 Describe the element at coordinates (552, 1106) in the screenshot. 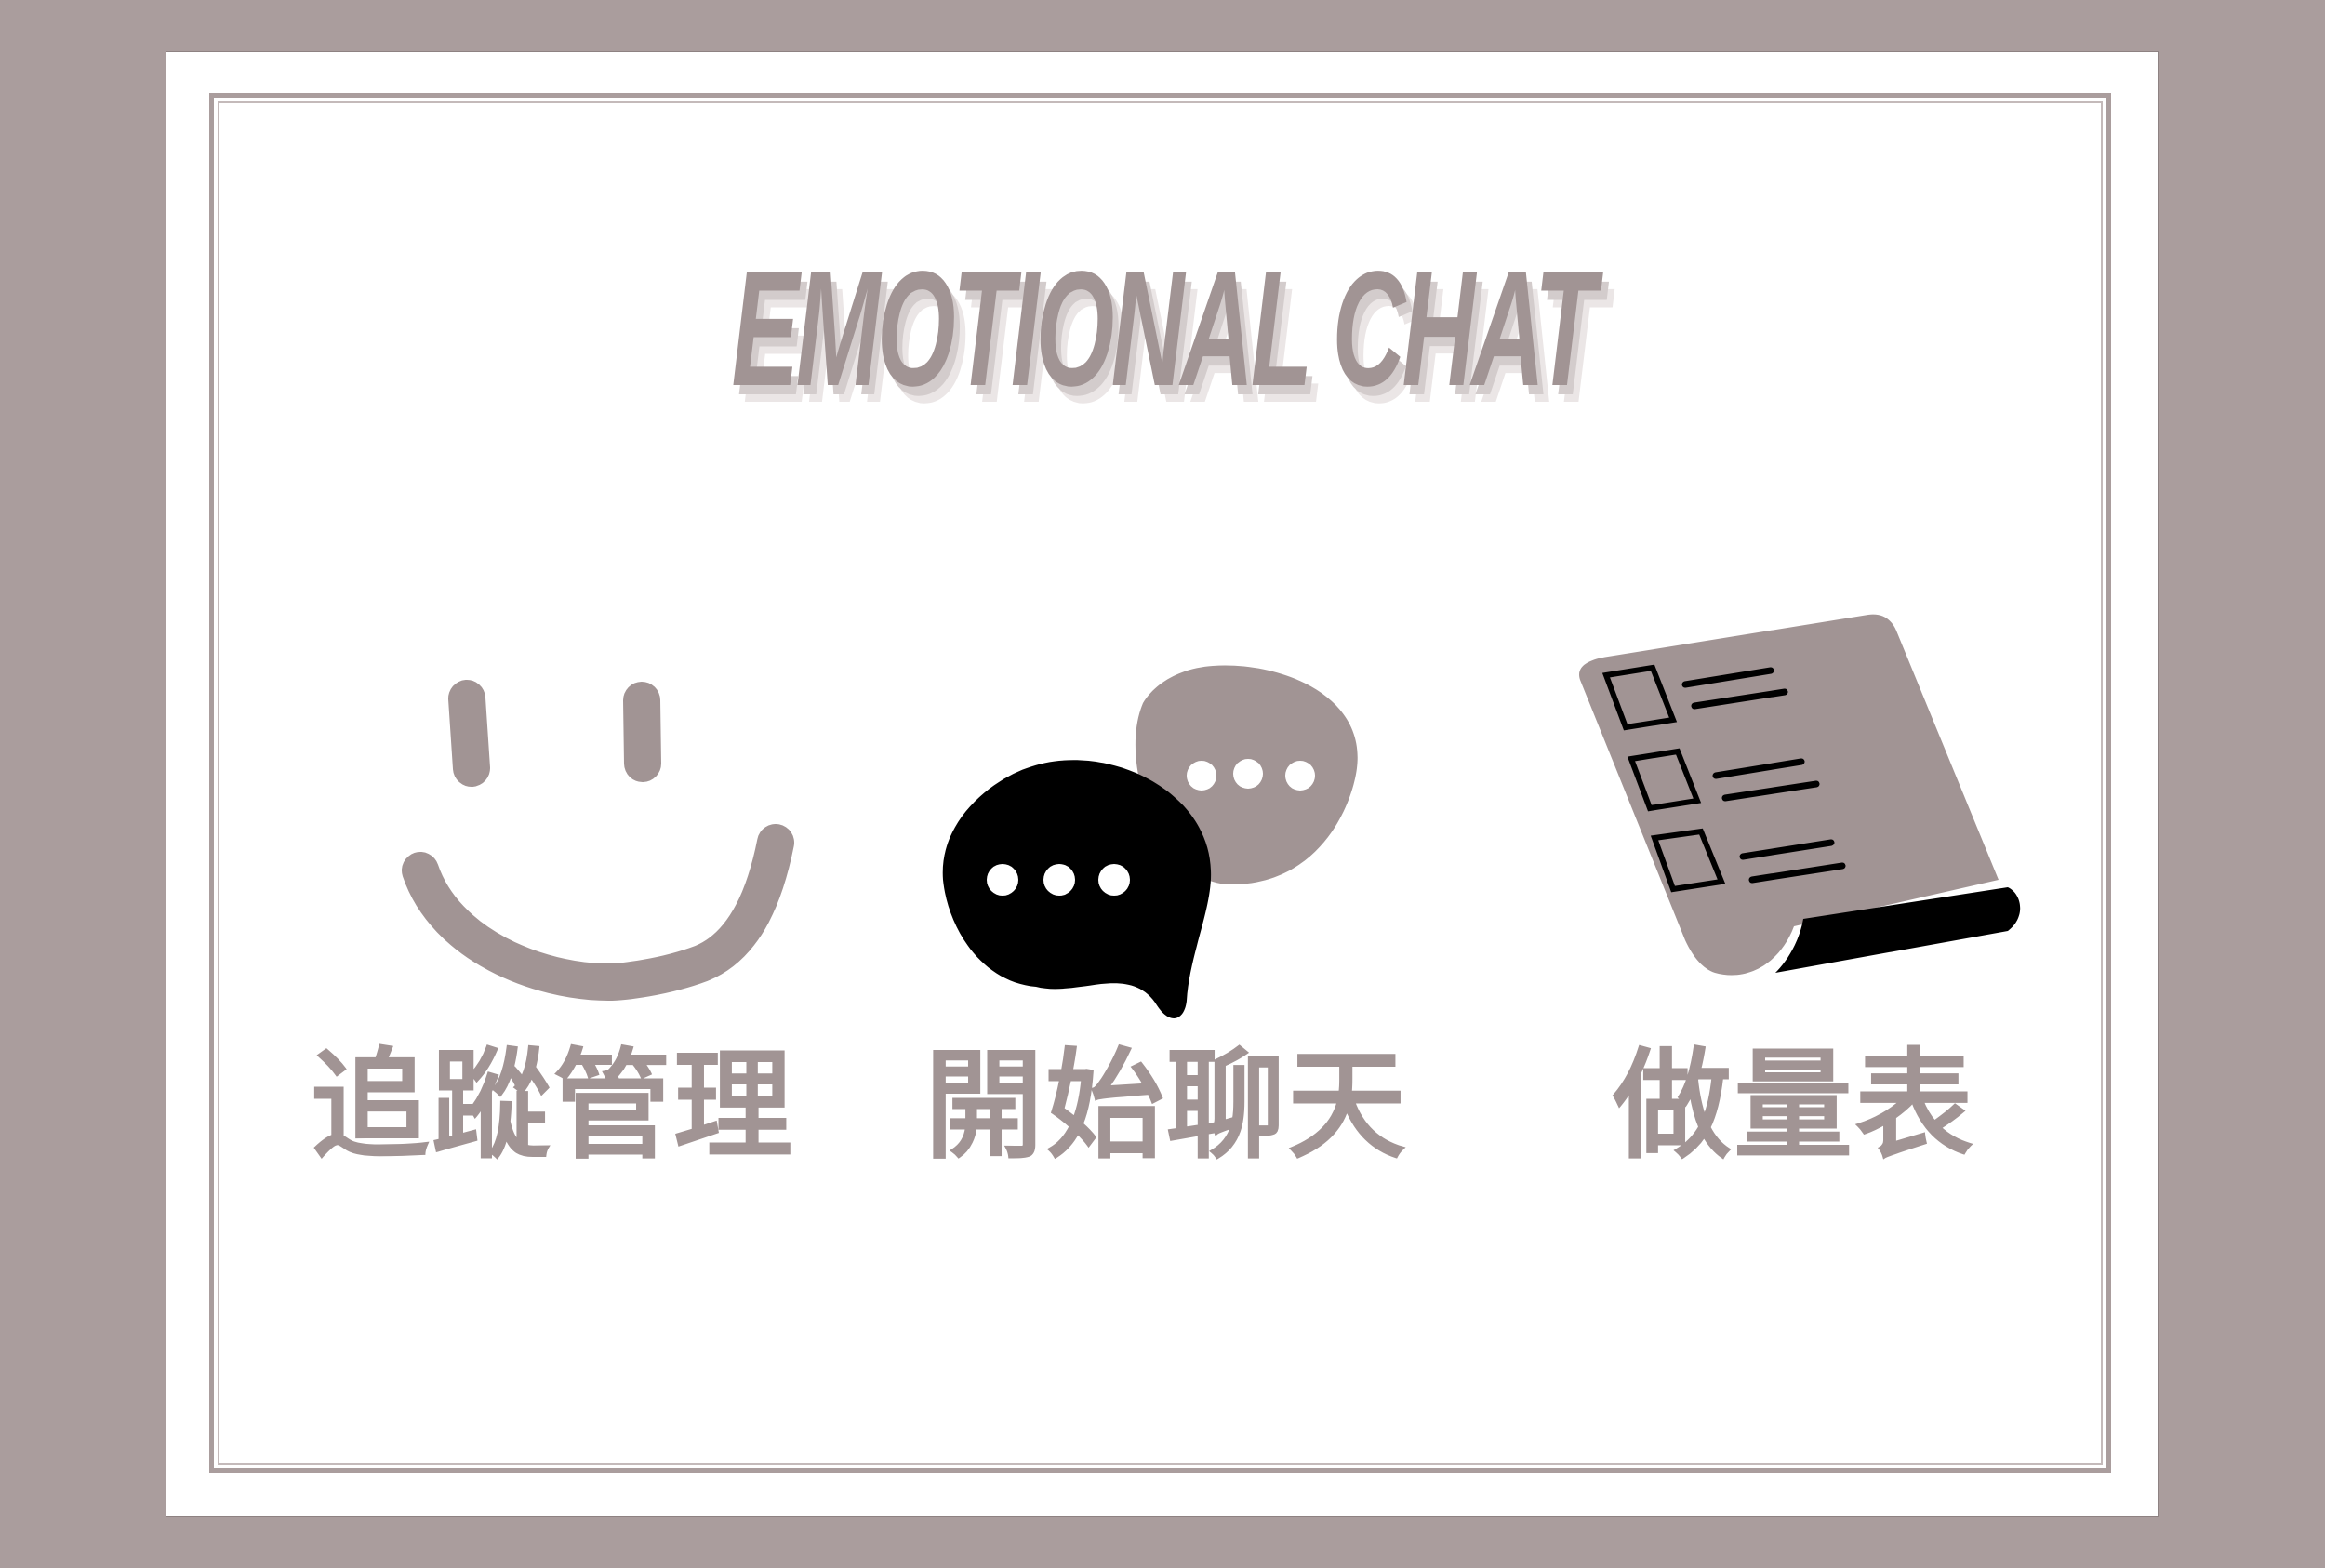

I see `menu-label-tracking: 追蹤管理` at that location.